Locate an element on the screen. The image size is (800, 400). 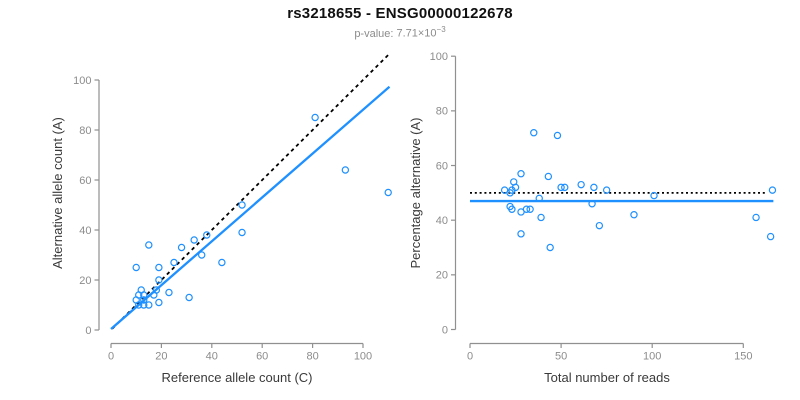
x-tick-label: 40 is located at coordinates (212, 357).